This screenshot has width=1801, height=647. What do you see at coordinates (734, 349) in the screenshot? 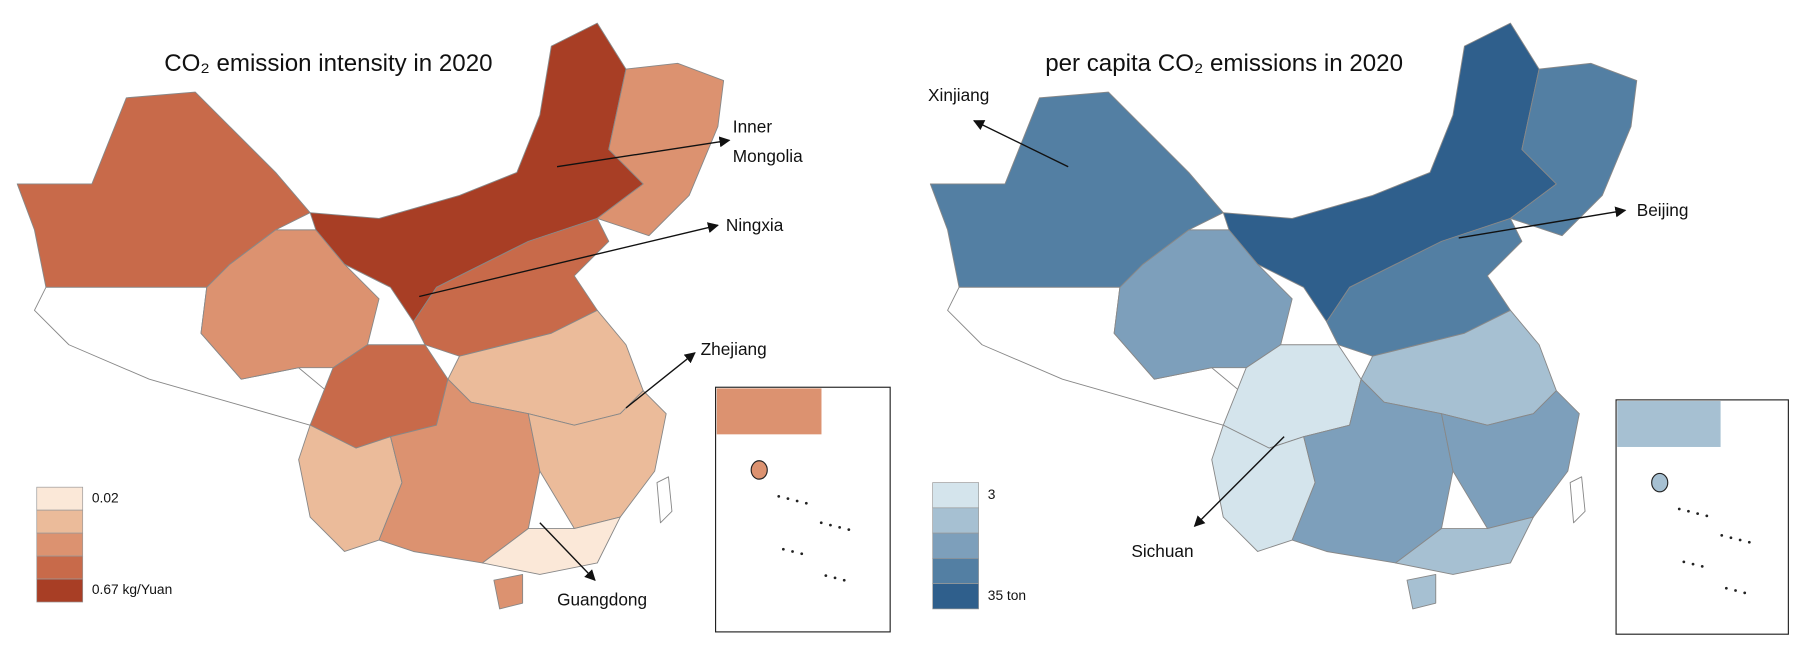
I see `annotation-label: Zhejiang` at bounding box center [734, 349].